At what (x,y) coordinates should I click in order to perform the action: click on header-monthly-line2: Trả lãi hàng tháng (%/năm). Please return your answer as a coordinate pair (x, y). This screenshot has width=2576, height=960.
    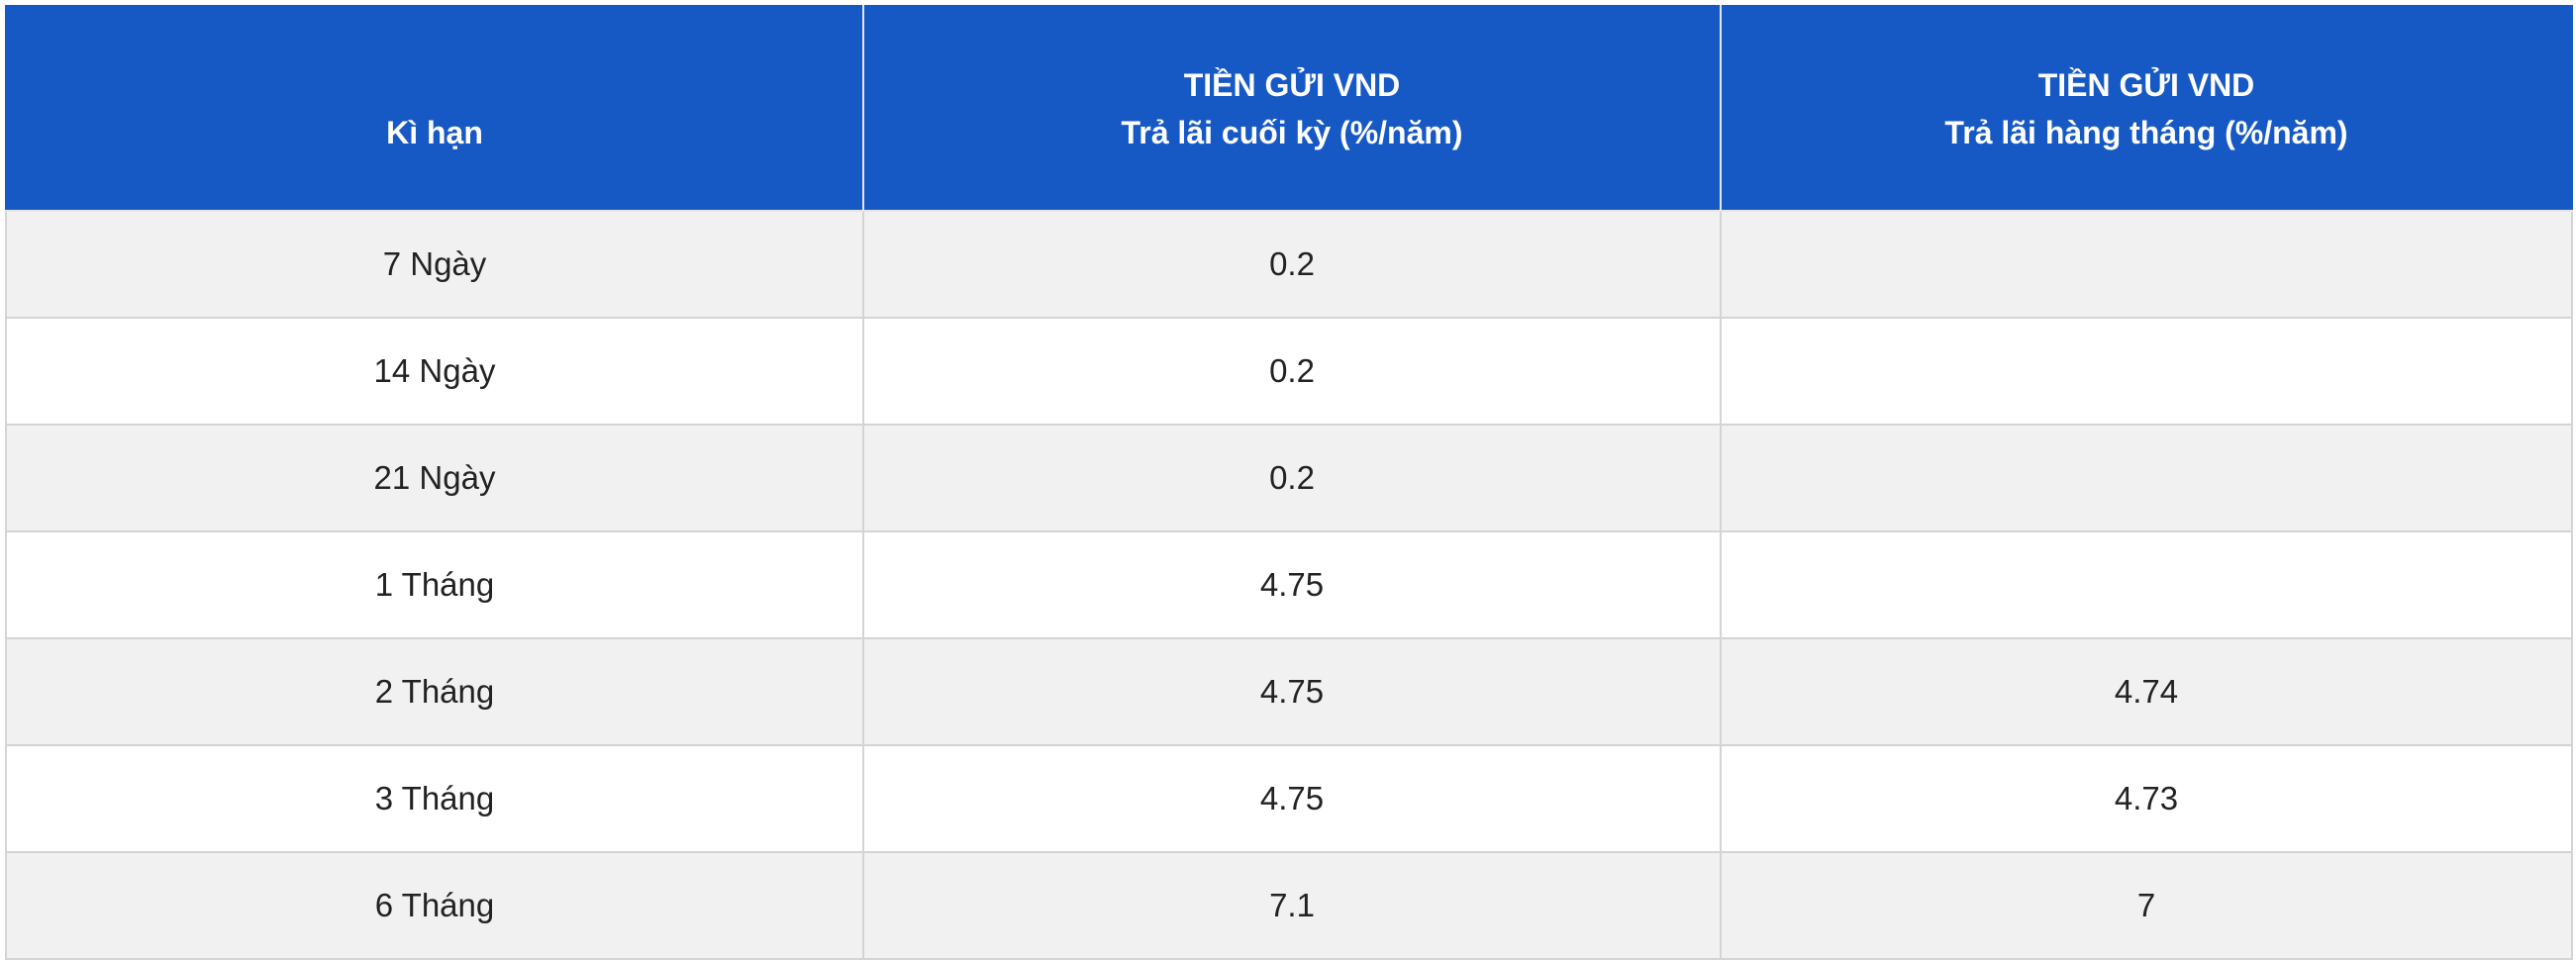
    Looking at the image, I should click on (2146, 132).